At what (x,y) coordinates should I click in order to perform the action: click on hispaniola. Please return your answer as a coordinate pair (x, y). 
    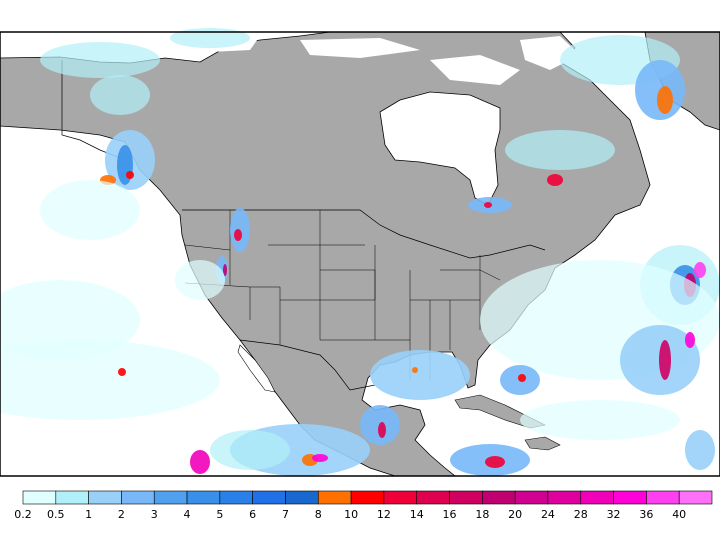
    Looking at the image, I should click on (542, 443).